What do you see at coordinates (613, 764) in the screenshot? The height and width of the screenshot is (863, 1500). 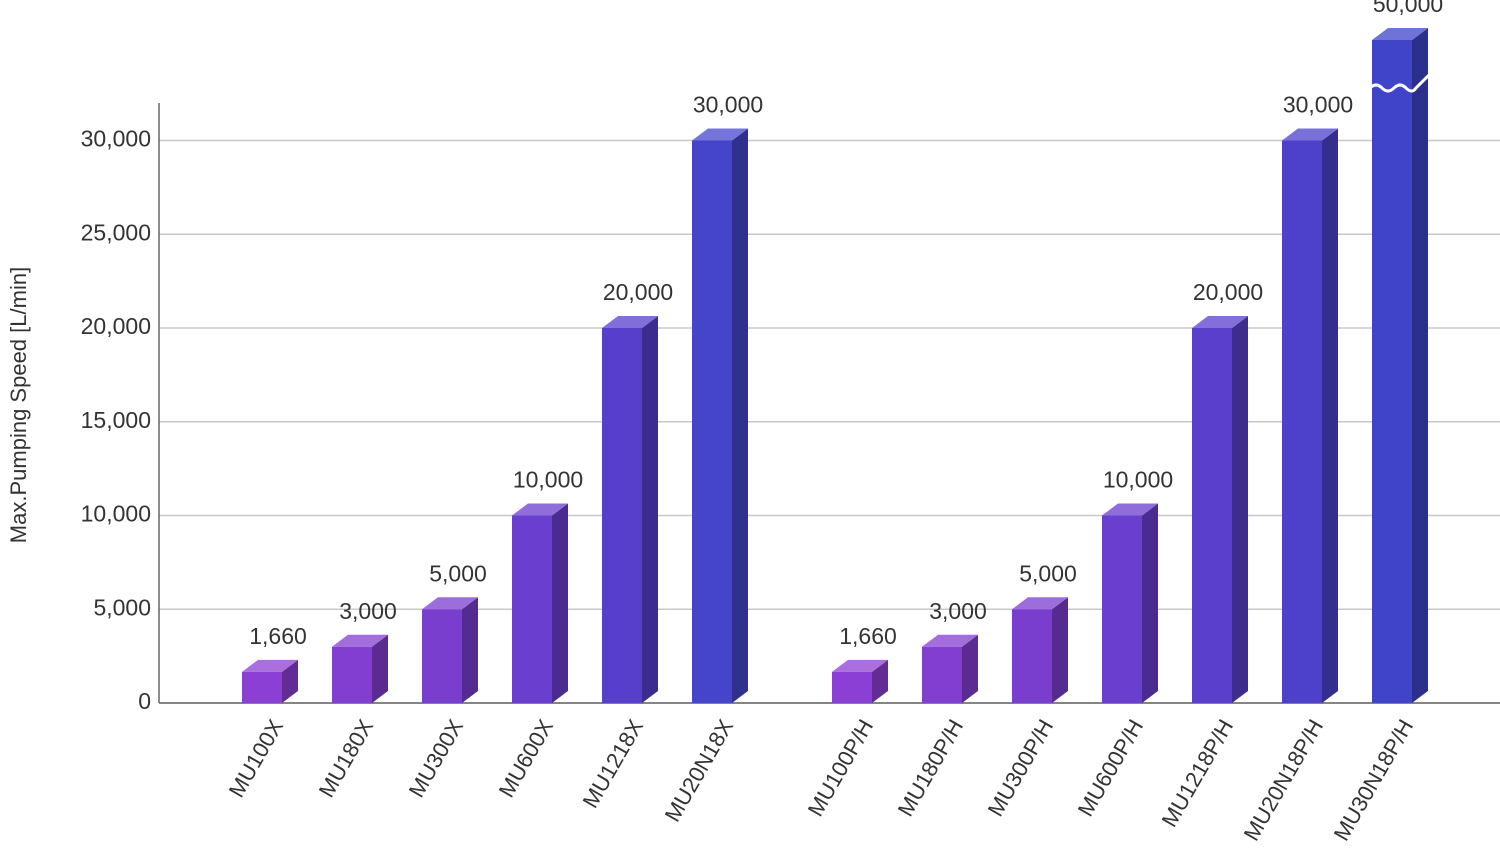 I see `x-tick-label: MU1218X` at bounding box center [613, 764].